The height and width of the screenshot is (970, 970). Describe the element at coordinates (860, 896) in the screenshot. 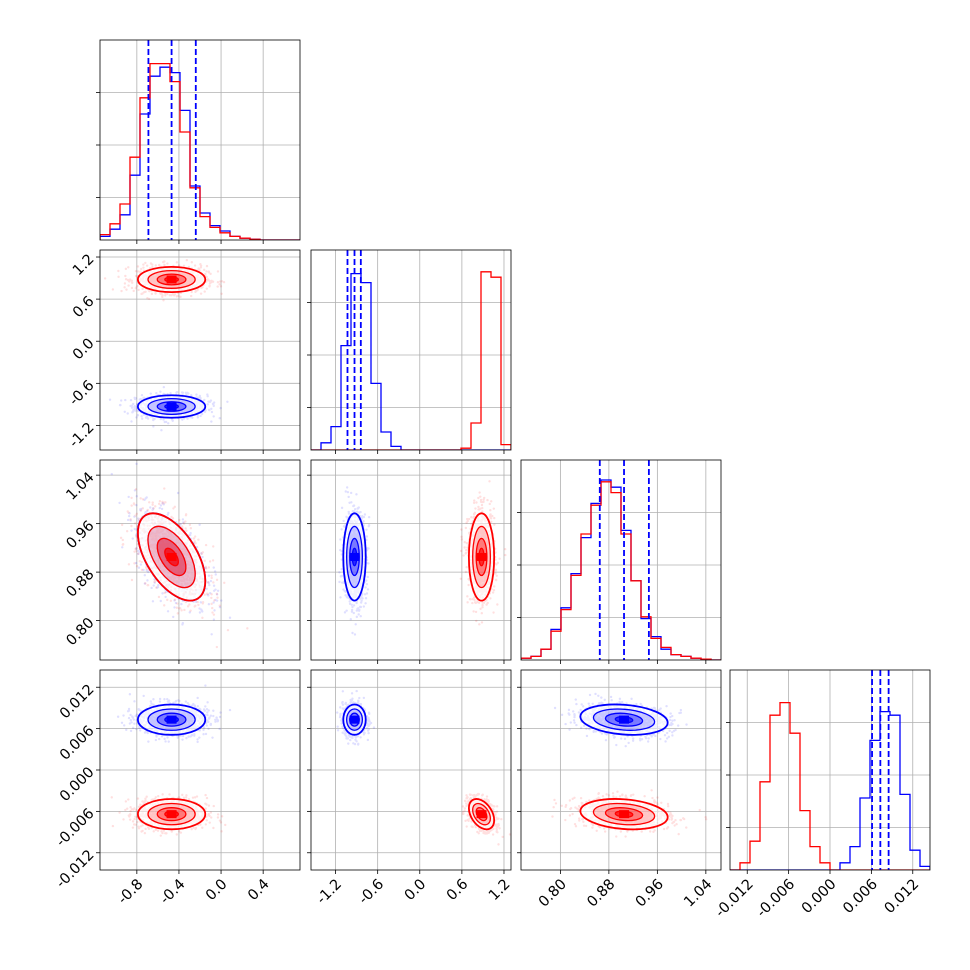

I see `x-tick-label: 0.006` at that location.